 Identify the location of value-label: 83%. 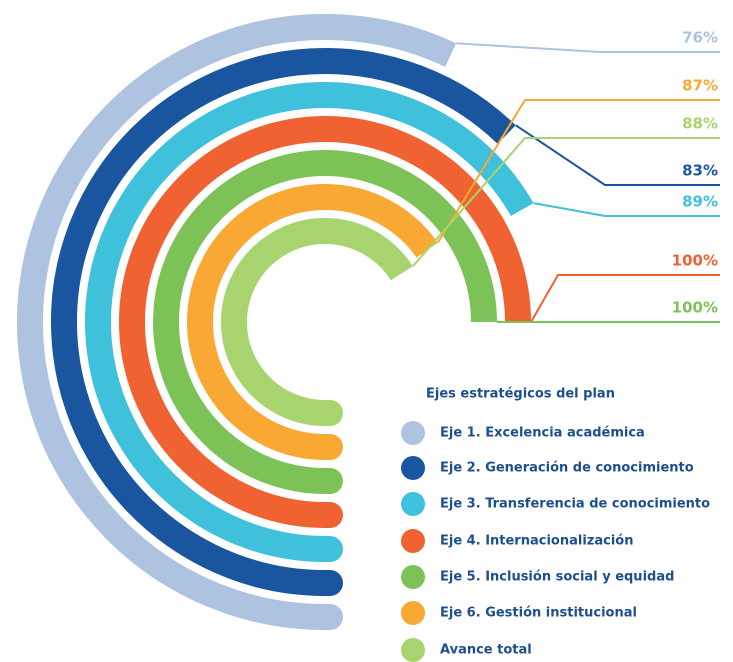
(700, 171).